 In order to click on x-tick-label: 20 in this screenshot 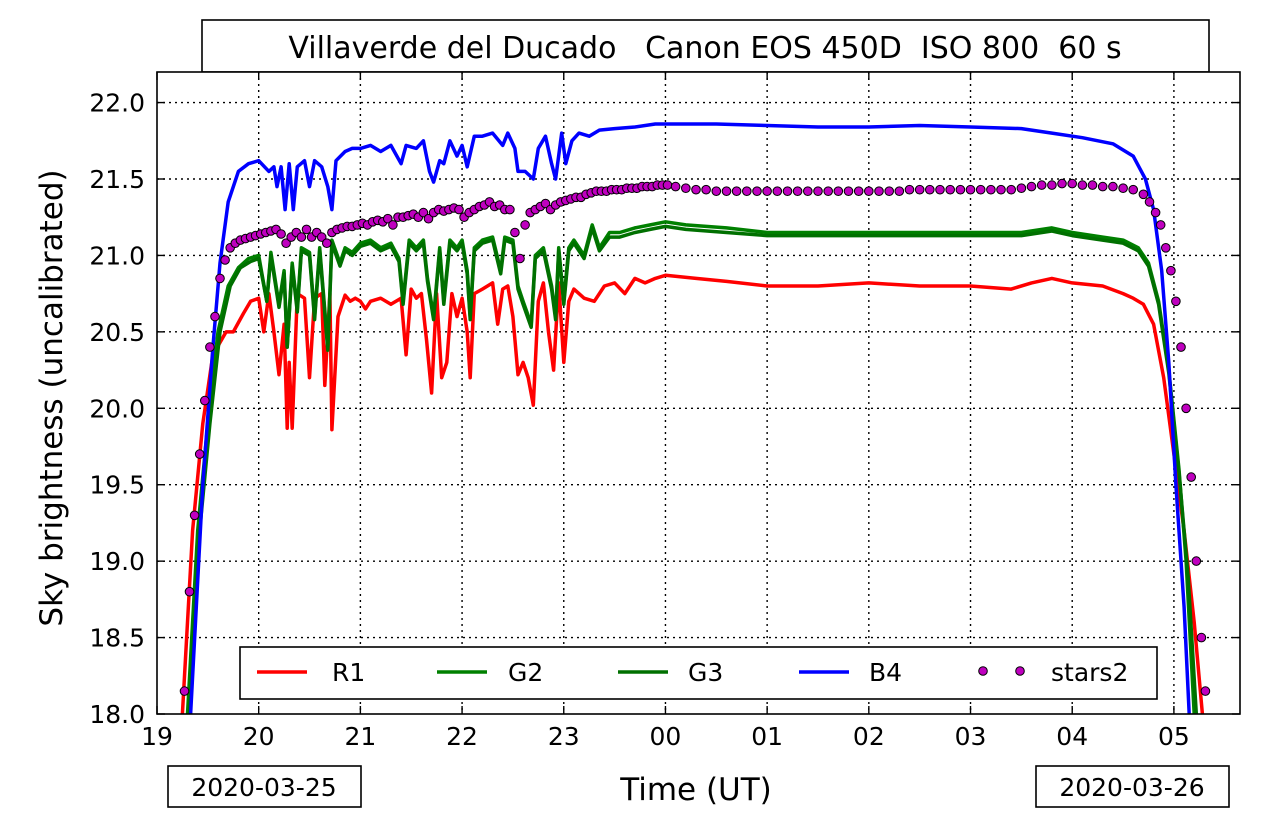, I will do `click(259, 736)`.